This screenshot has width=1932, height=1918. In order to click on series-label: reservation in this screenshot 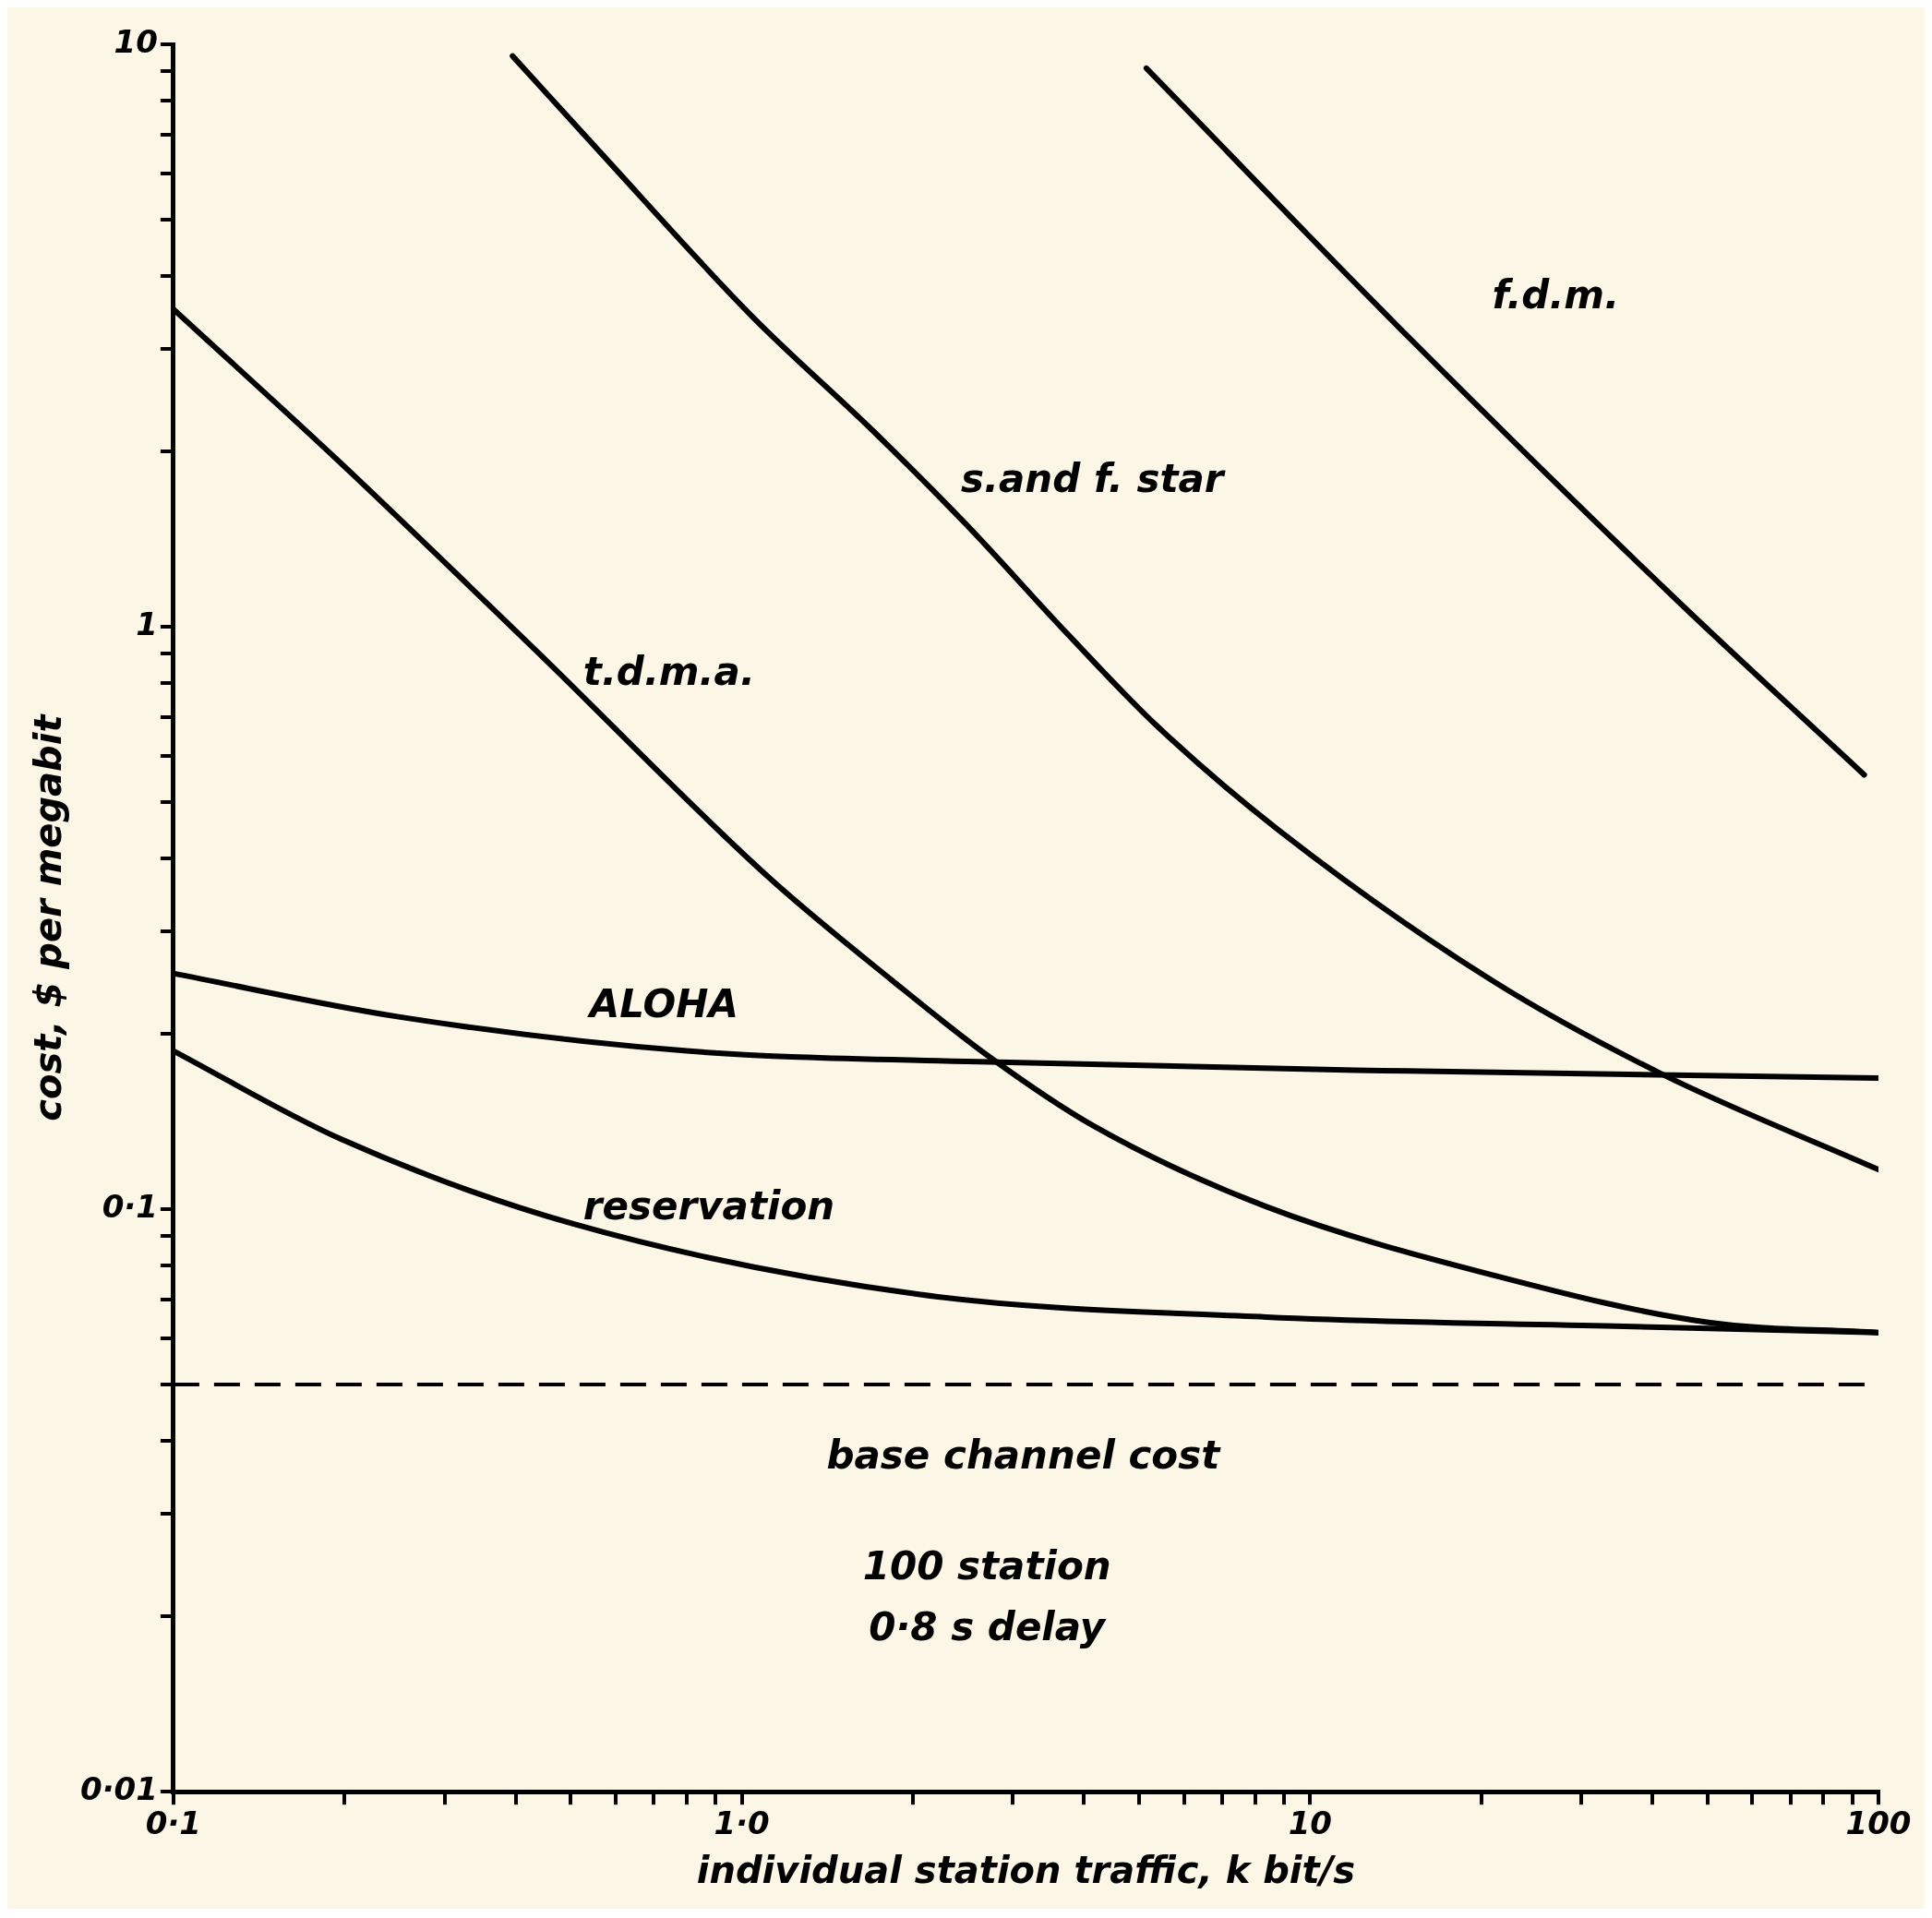, I will do `click(708, 1206)`.